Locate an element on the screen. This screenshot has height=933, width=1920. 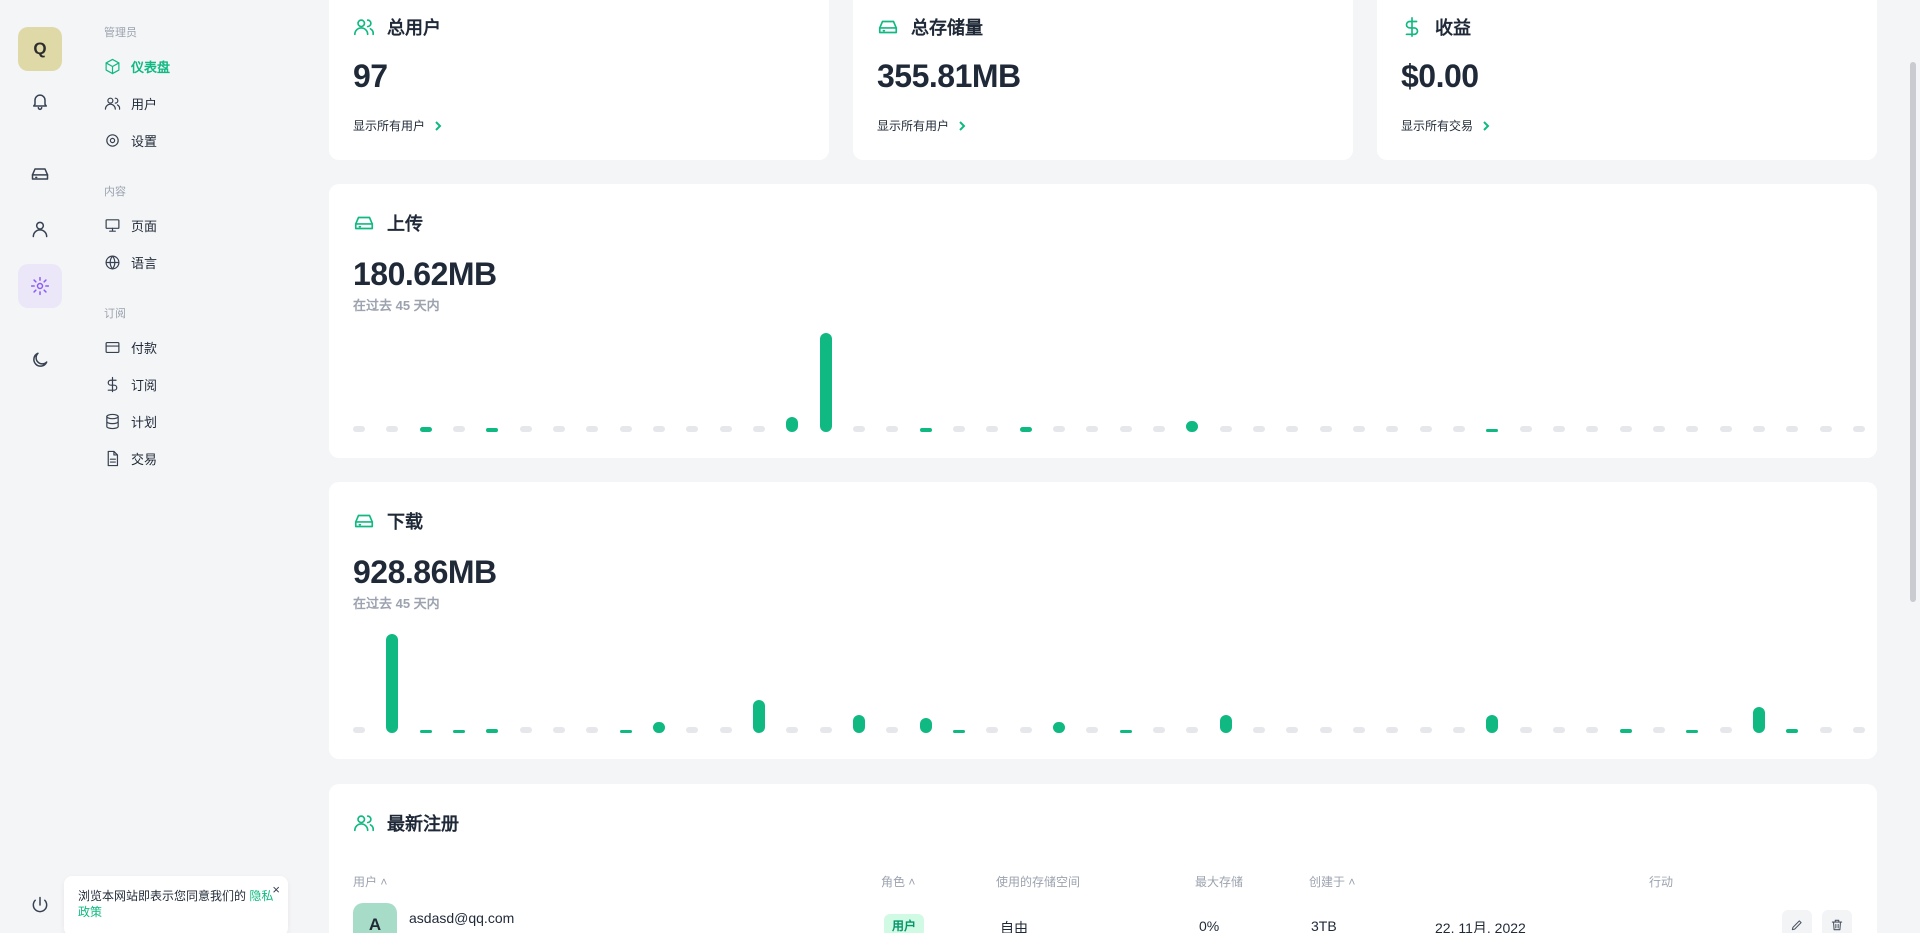
notifications-button is located at coordinates (40, 101).